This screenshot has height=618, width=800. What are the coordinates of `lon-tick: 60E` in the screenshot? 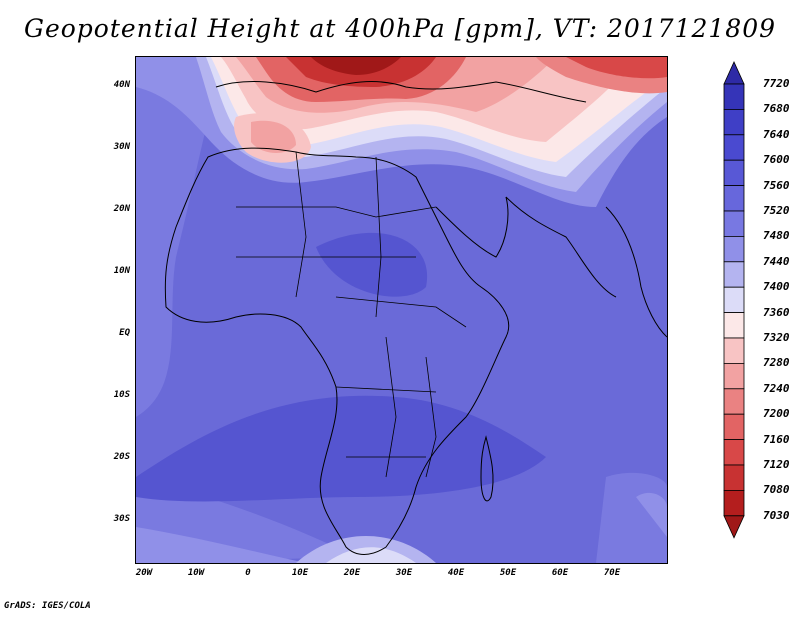 It's located at (560, 573).